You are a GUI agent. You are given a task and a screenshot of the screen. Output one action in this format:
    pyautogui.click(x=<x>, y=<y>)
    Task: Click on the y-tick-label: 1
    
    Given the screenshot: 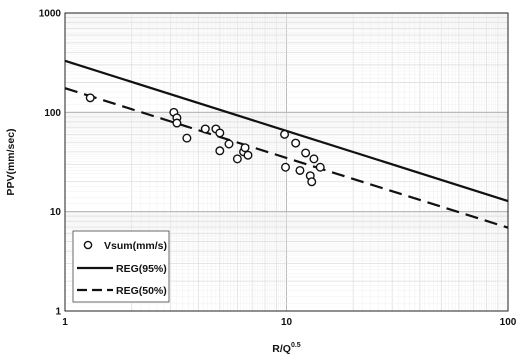 What is the action you would take?
    pyautogui.click(x=58, y=312)
    